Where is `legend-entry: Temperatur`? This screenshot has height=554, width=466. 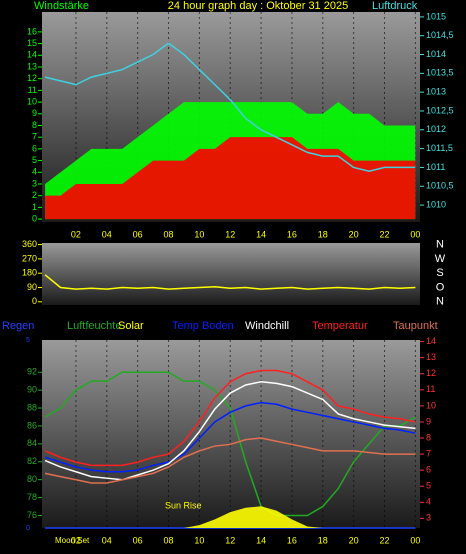
legend-entry: Temperatur is located at coordinates (340, 326).